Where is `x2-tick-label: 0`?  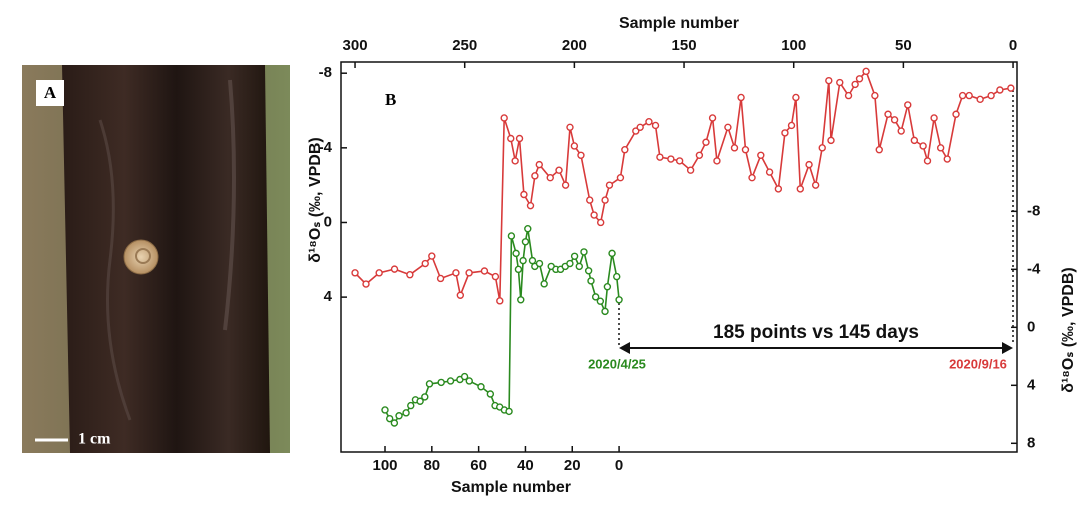
x2-tick-label: 0 is located at coordinates (619, 465).